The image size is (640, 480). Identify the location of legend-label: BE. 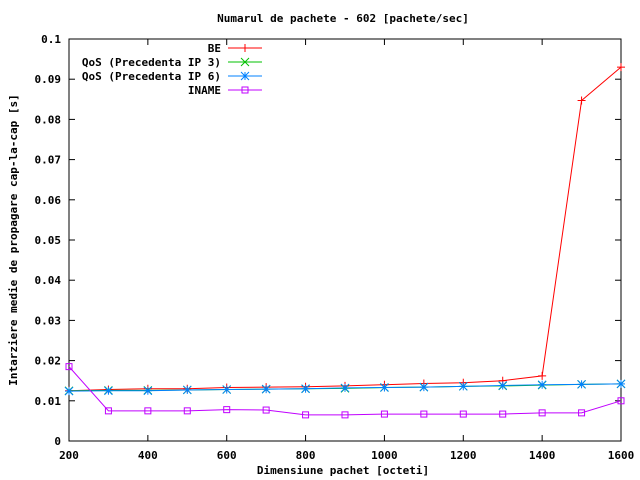
(214, 48).